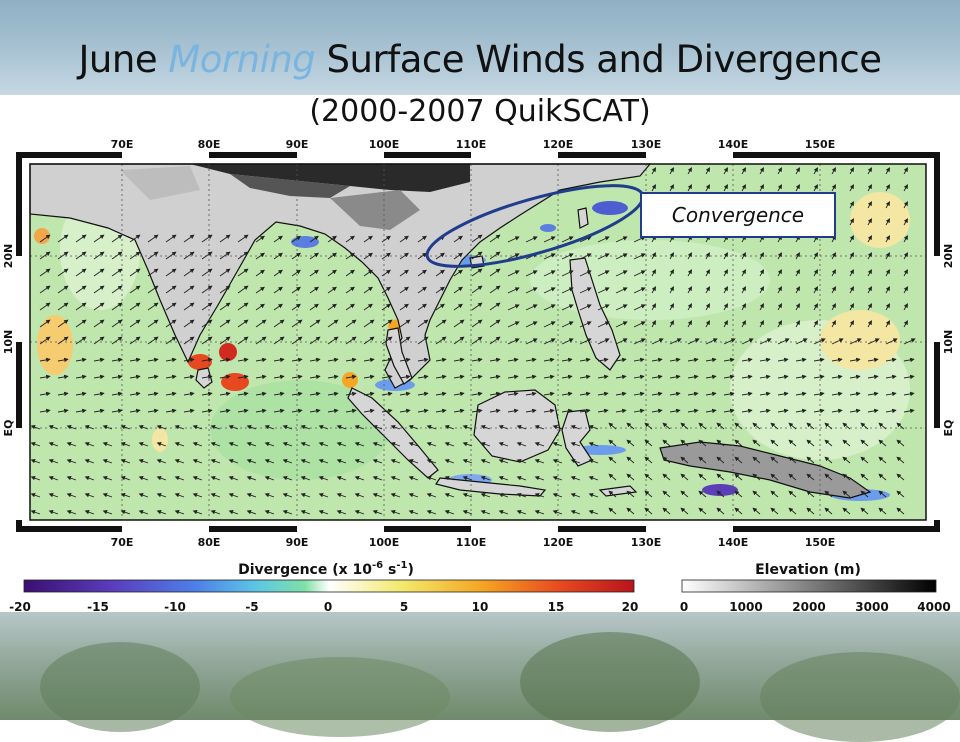 The image size is (960, 742). What do you see at coordinates (684, 607) in the screenshot?
I see `elevation-tick: 0` at bounding box center [684, 607].